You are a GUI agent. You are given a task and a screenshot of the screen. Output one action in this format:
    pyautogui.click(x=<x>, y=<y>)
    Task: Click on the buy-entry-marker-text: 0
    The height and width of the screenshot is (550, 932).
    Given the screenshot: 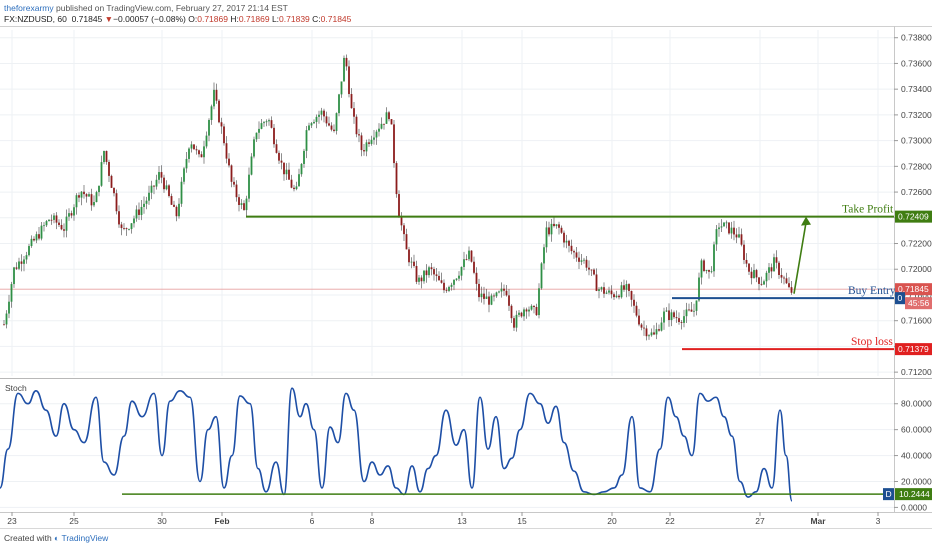 What is the action you would take?
    pyautogui.click(x=900, y=298)
    